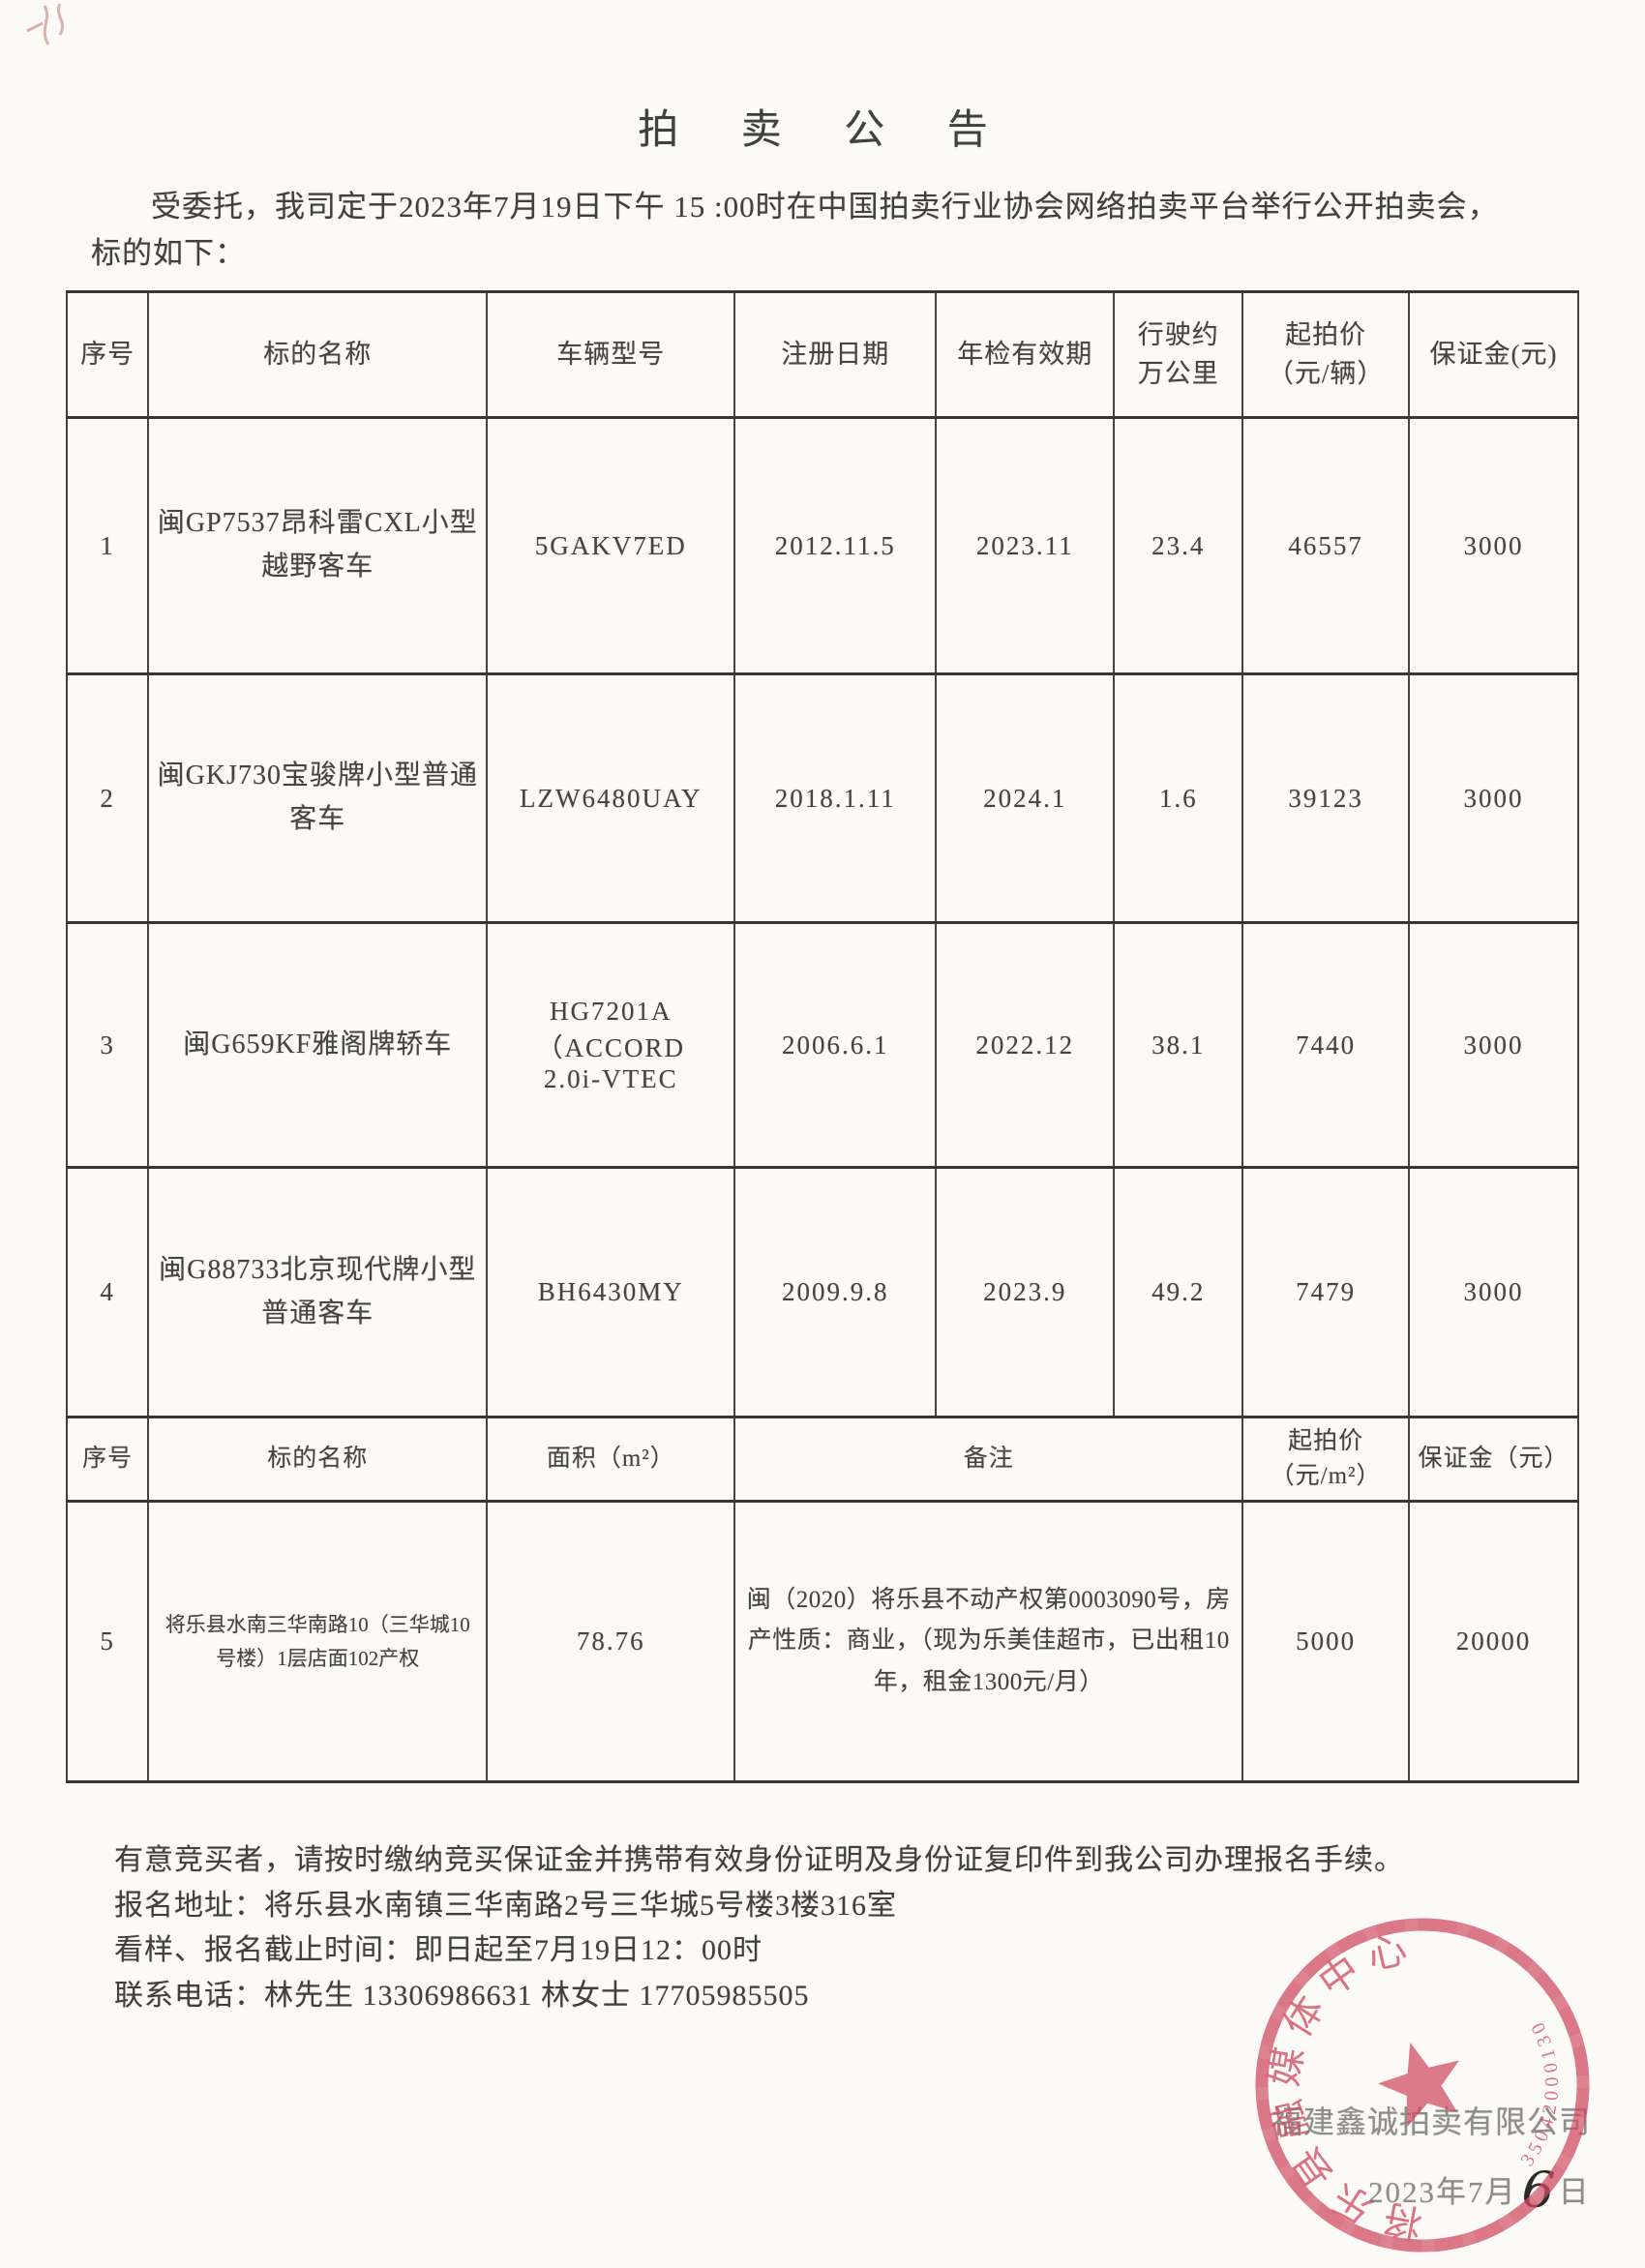 The height and width of the screenshot is (2268, 1645). What do you see at coordinates (1443, 2192) in the screenshot?
I see `date-prefix: 2023年7月` at bounding box center [1443, 2192].